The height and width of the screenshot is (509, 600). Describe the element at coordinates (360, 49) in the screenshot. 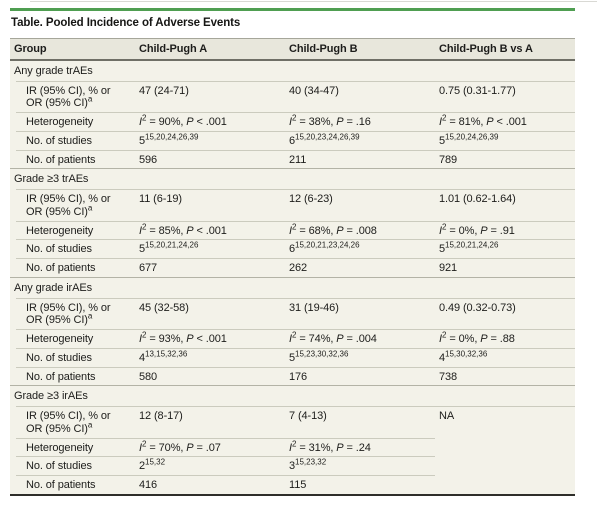

I see `column-header-child-pugh-b: Child-Pugh B` at that location.